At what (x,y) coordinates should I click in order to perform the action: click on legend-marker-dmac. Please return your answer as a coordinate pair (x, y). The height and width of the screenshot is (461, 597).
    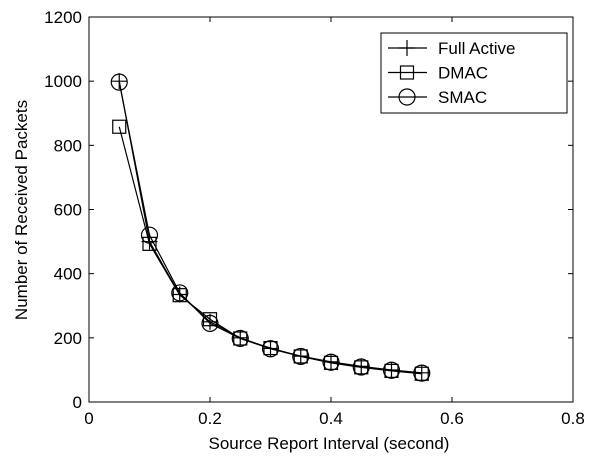
    Looking at the image, I should click on (407, 72).